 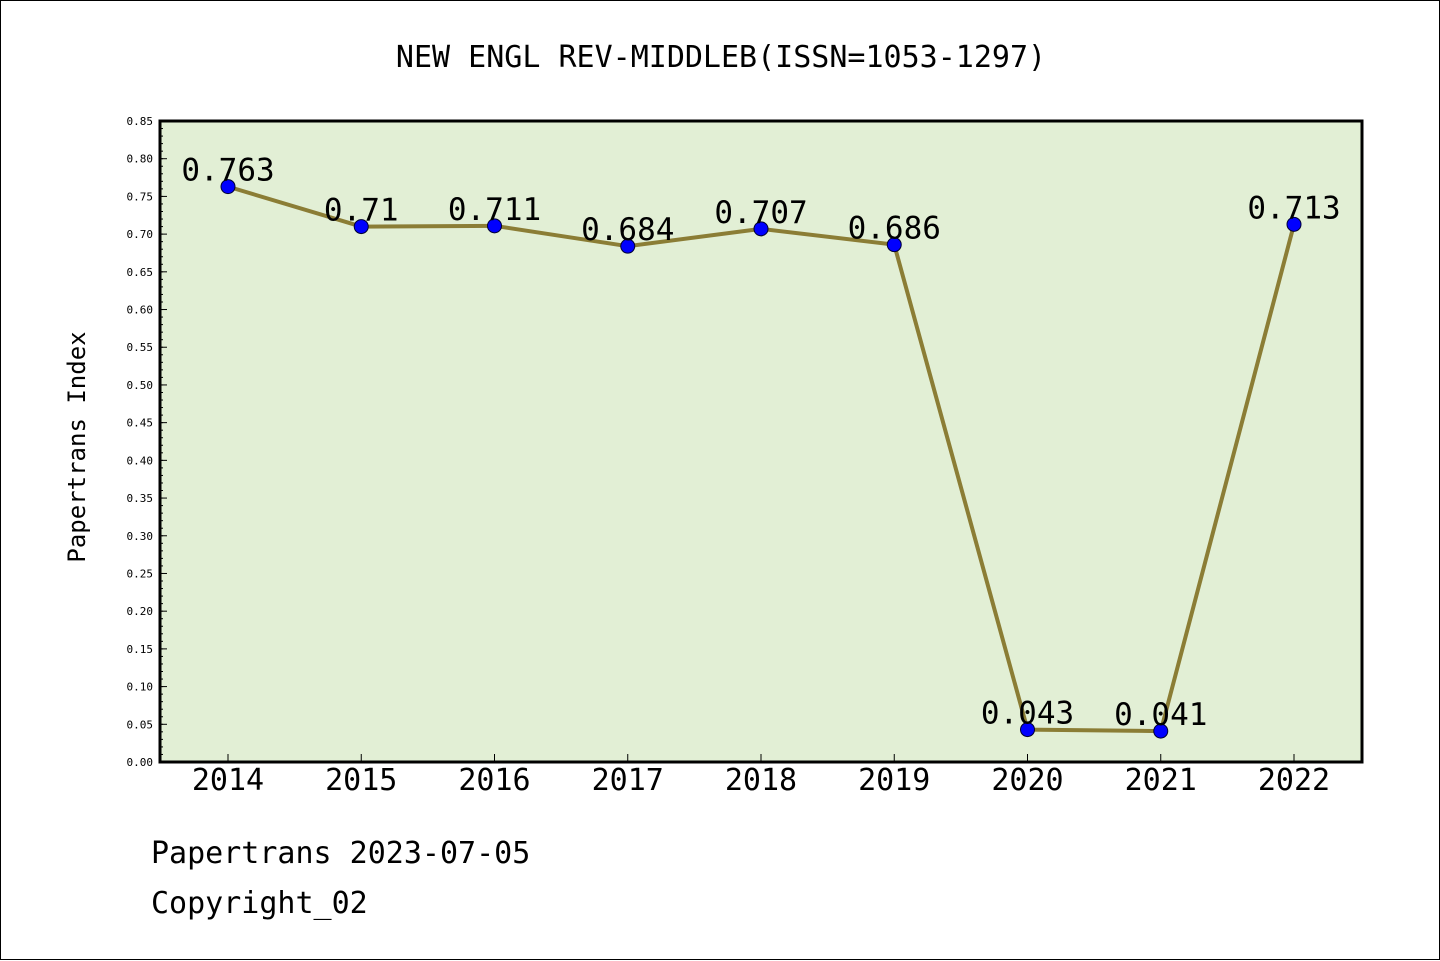 I want to click on y-tick-label: 0.65, so click(x=140, y=272).